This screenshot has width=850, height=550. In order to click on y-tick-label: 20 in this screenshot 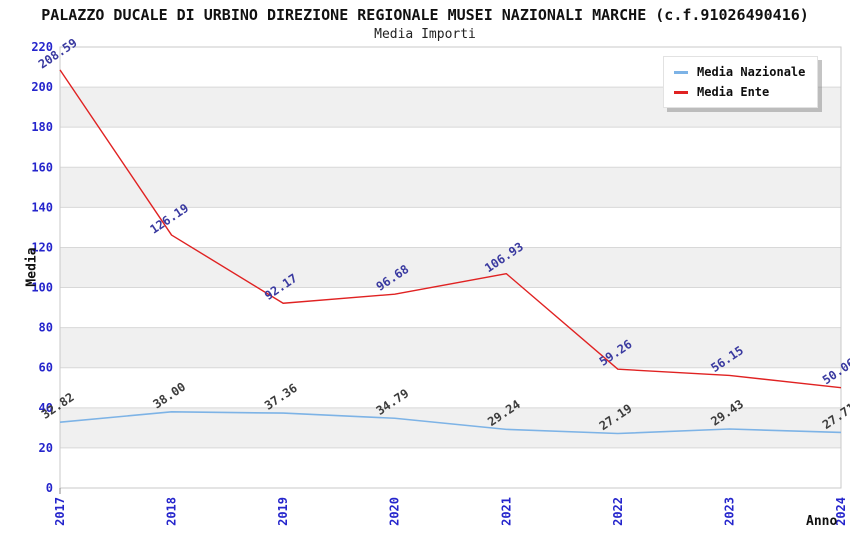, I will do `click(46, 448)`.